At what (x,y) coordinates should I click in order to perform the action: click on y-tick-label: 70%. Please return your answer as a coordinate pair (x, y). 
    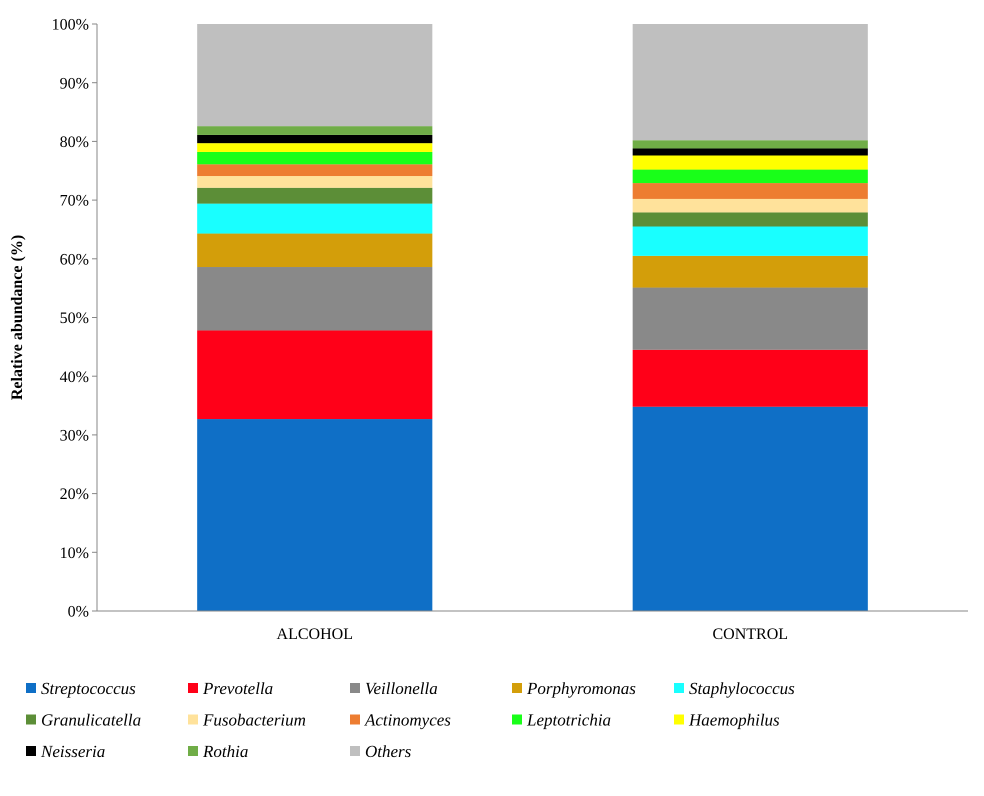
    Looking at the image, I should click on (74, 201).